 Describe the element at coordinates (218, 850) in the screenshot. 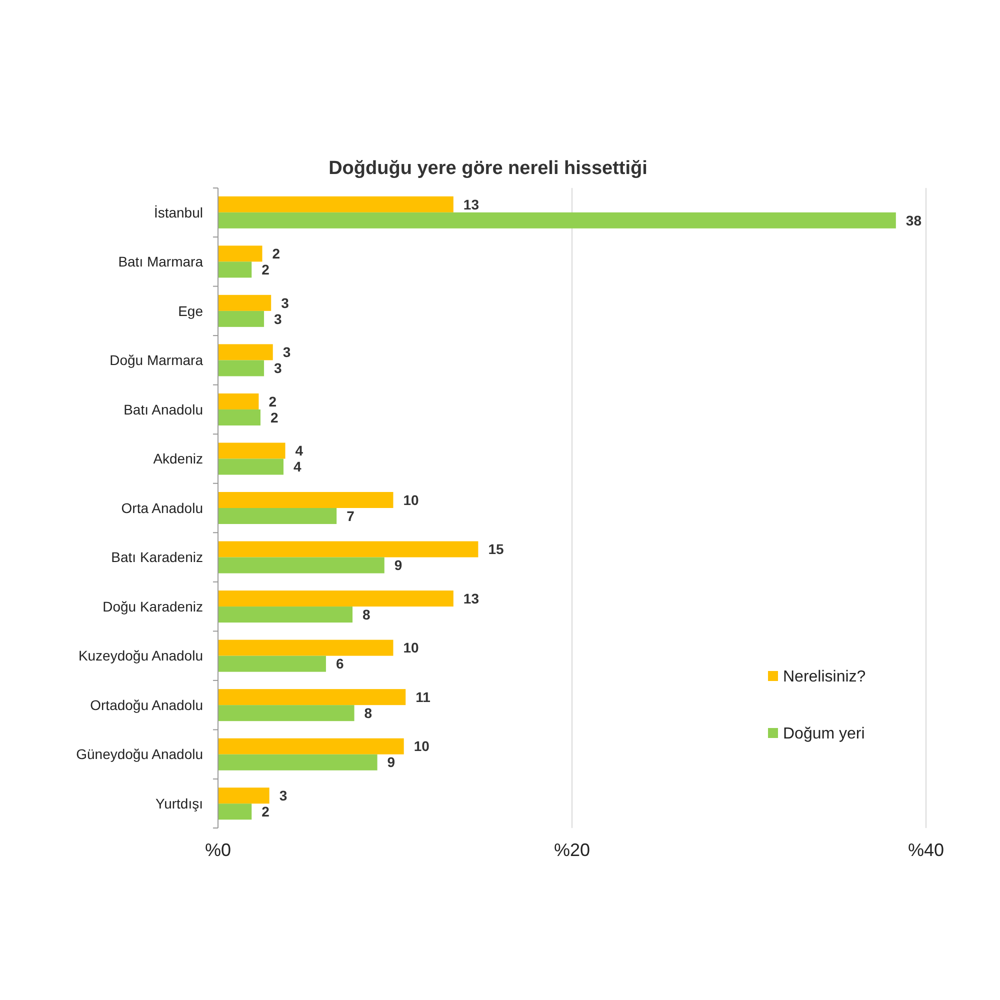

I see `x-tick-label: %0` at that location.